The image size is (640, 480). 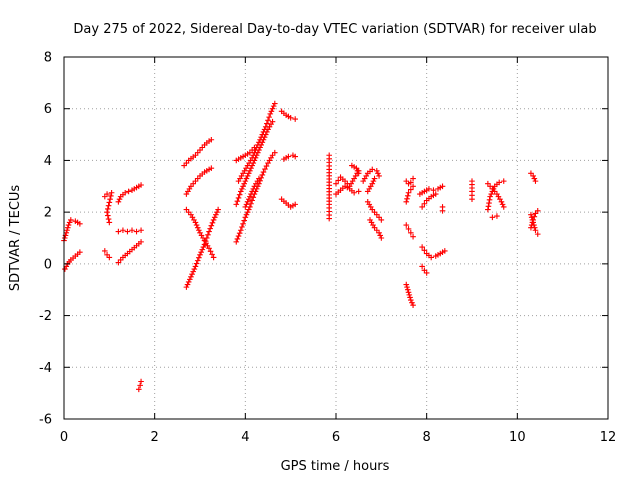 What do you see at coordinates (338, 437) in the screenshot?
I see `x-tick-labels: 0 2 4 6 8 10 12` at bounding box center [338, 437].